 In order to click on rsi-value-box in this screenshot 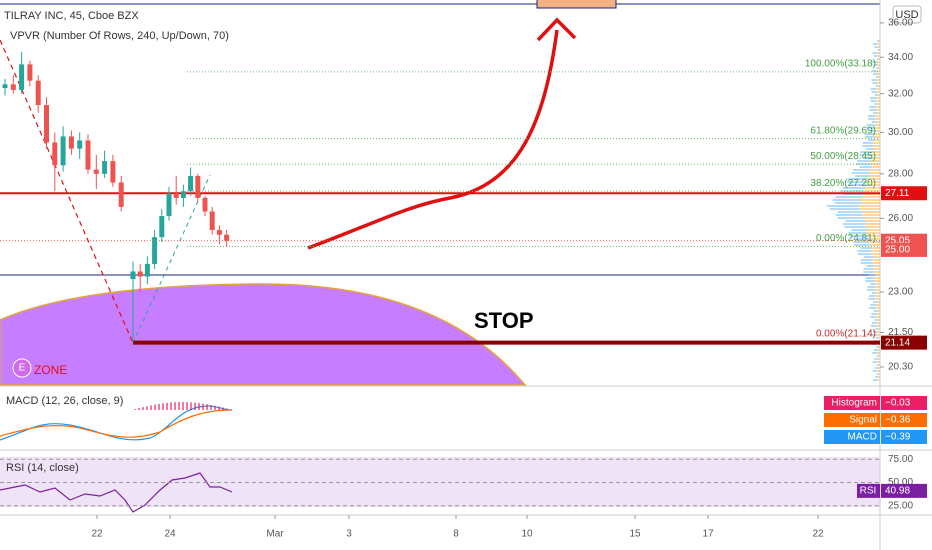, I will do `click(904, 490)`.